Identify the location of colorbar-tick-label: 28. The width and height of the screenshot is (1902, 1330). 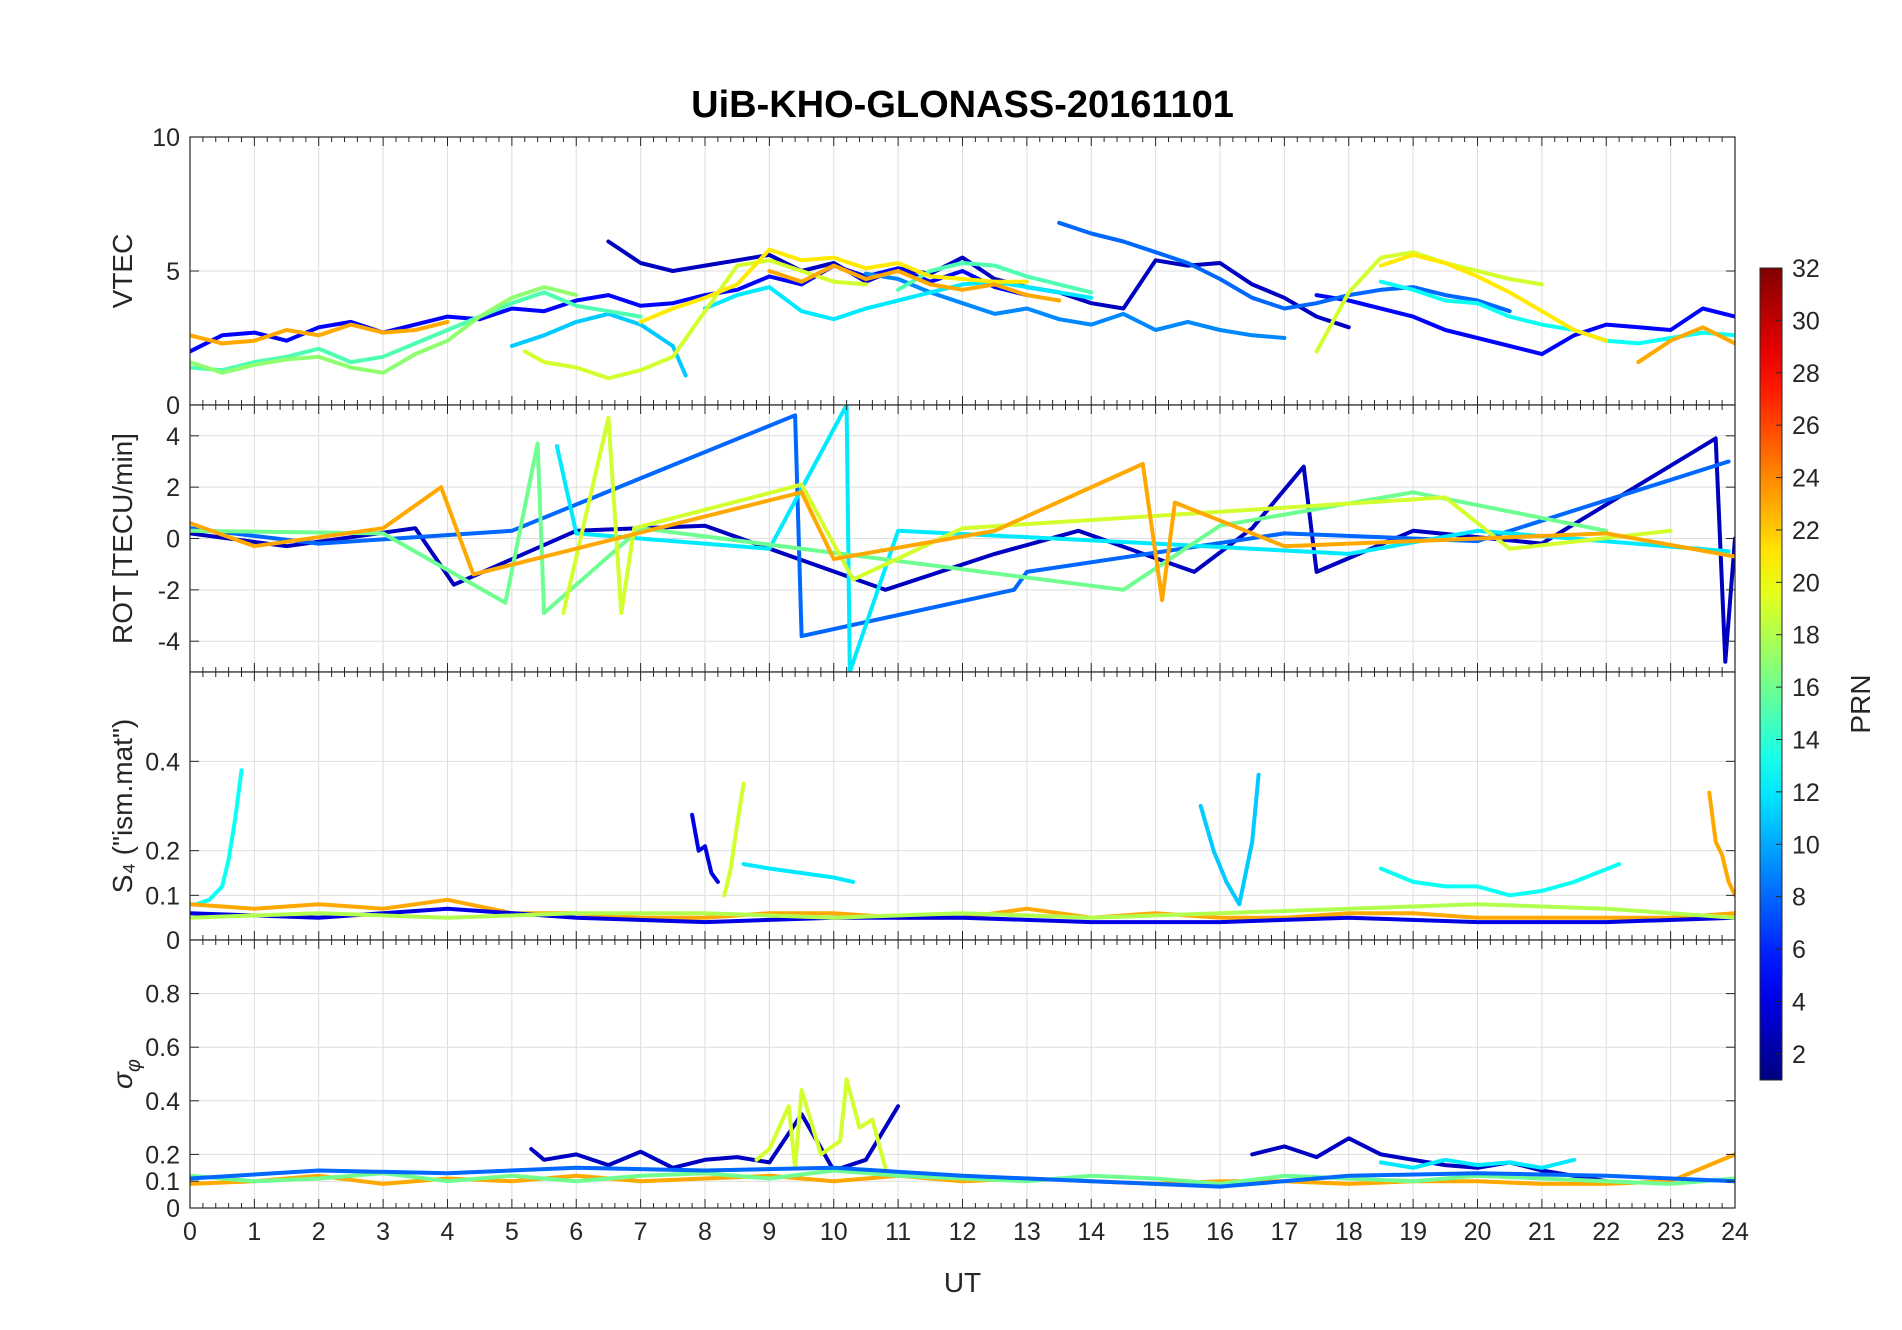
(1806, 374).